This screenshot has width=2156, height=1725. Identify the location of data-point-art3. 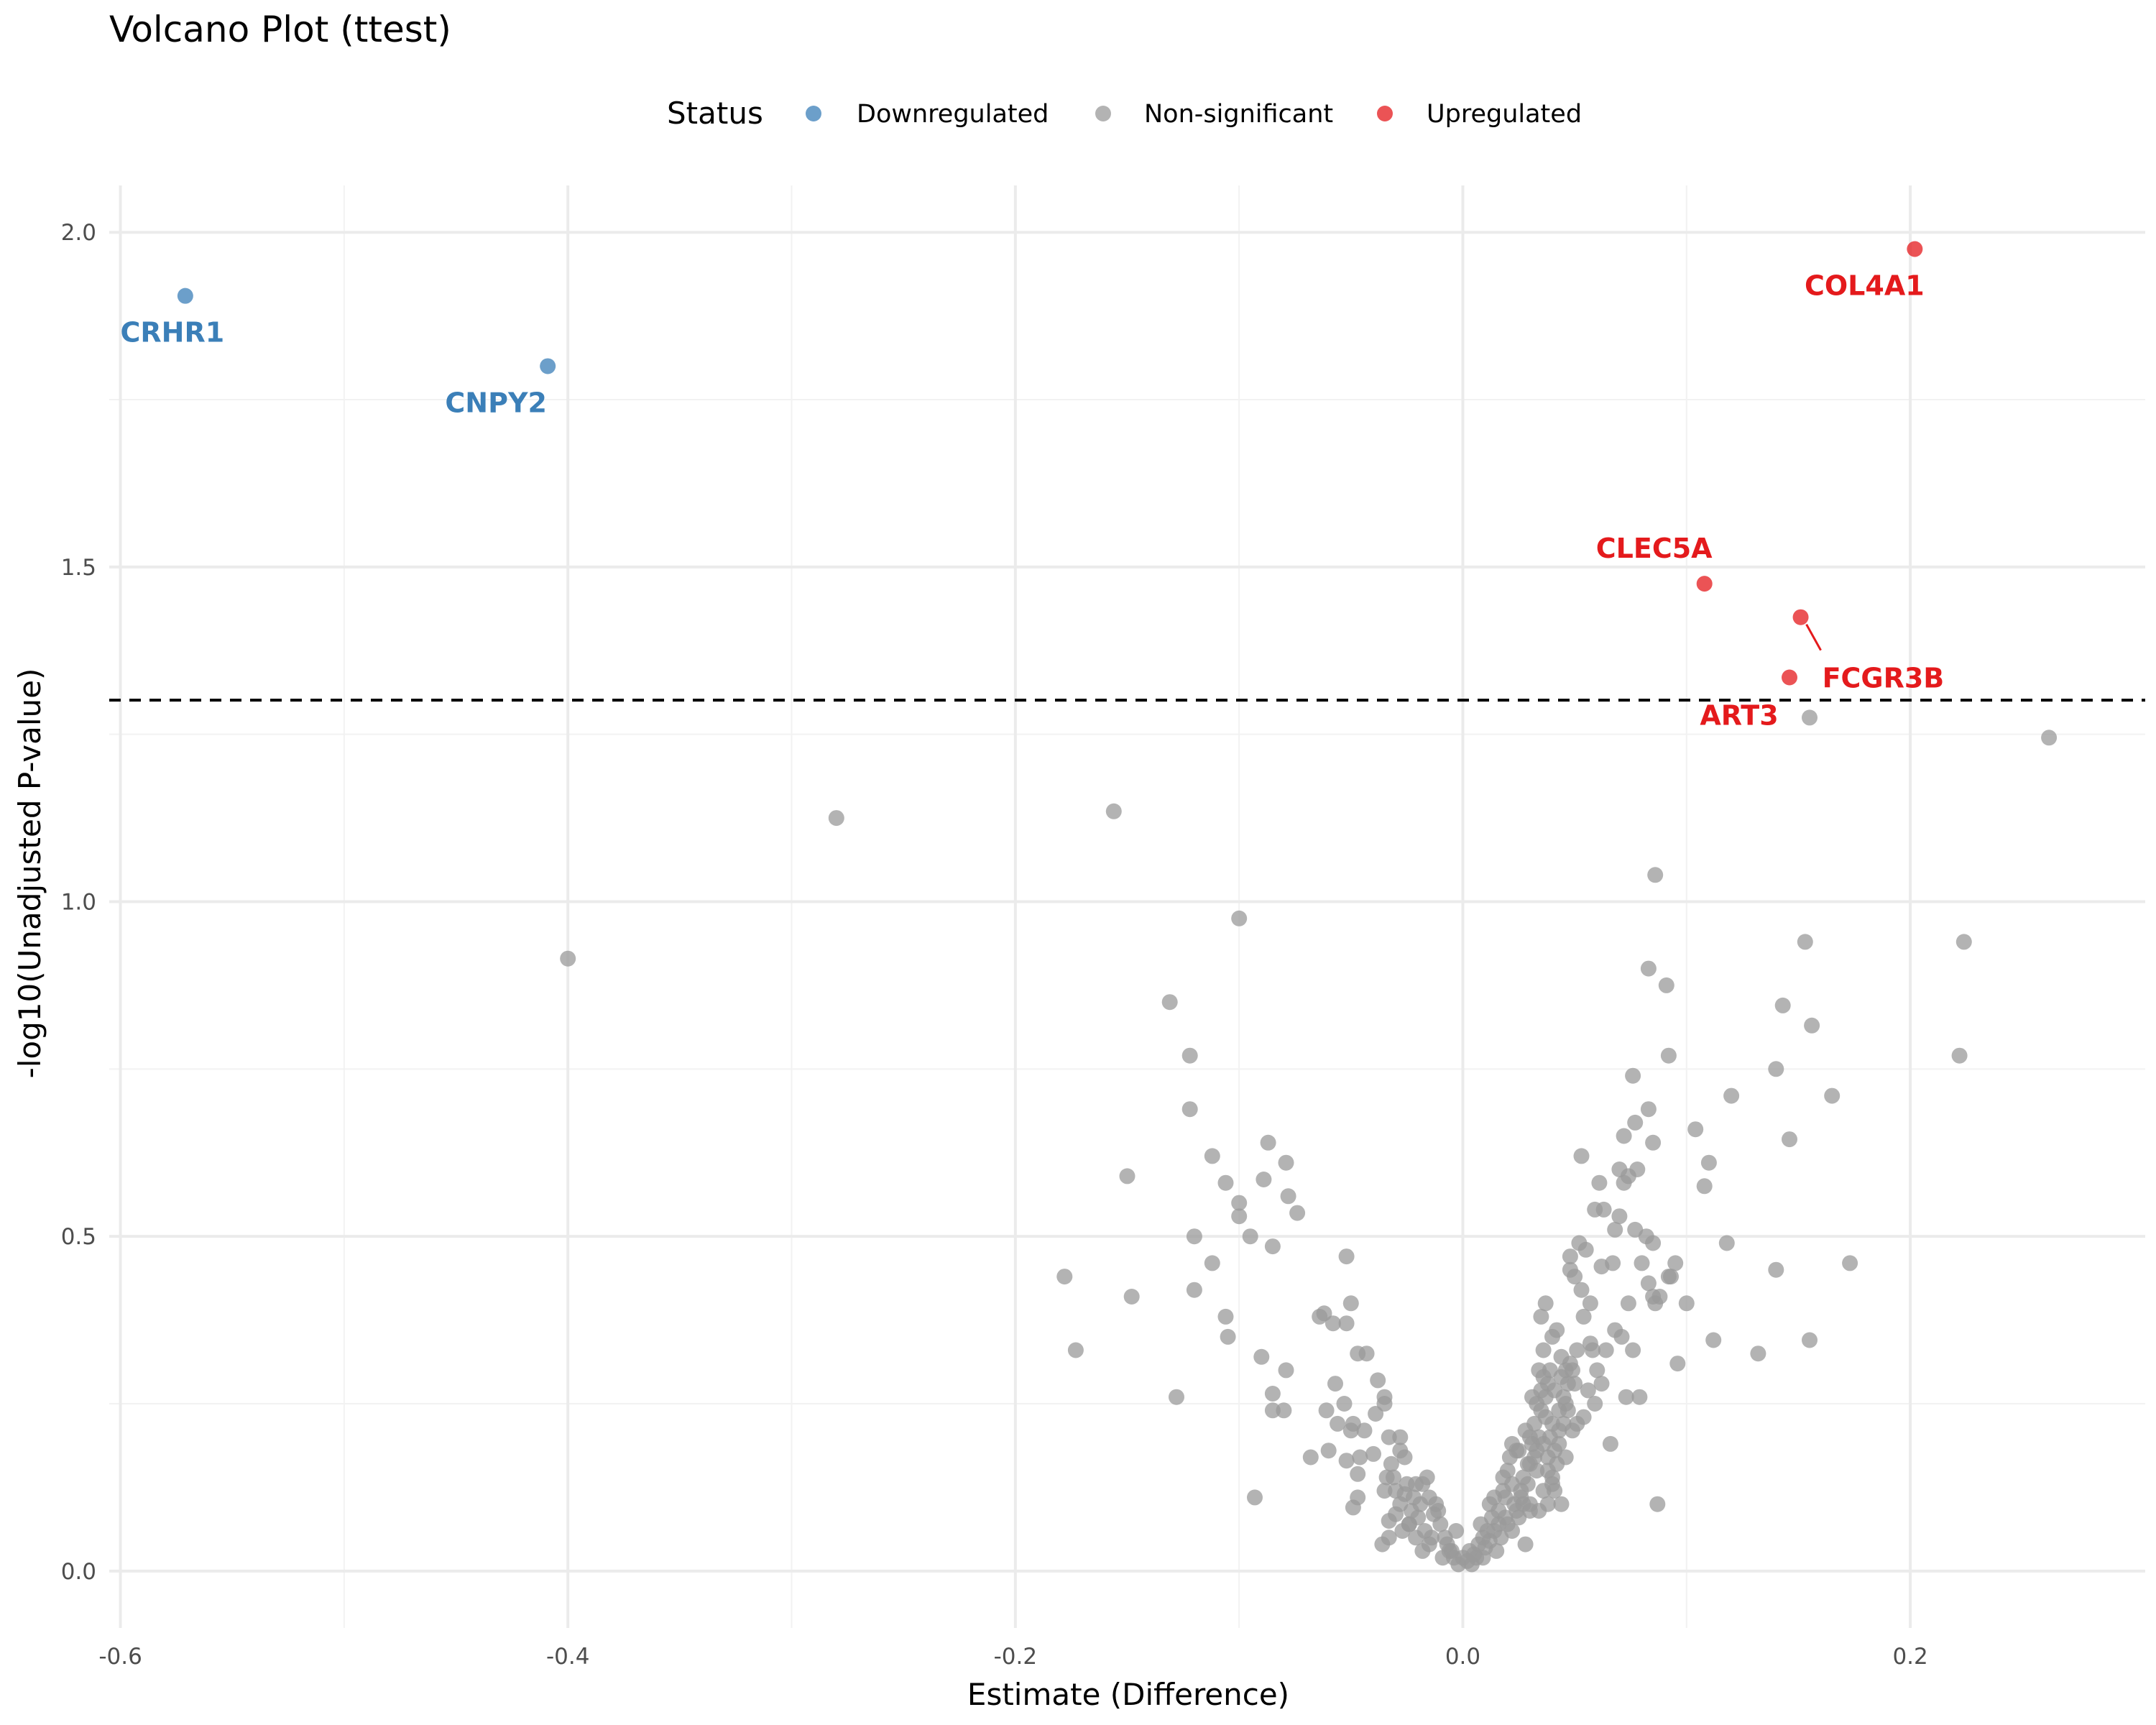
(1790, 677).